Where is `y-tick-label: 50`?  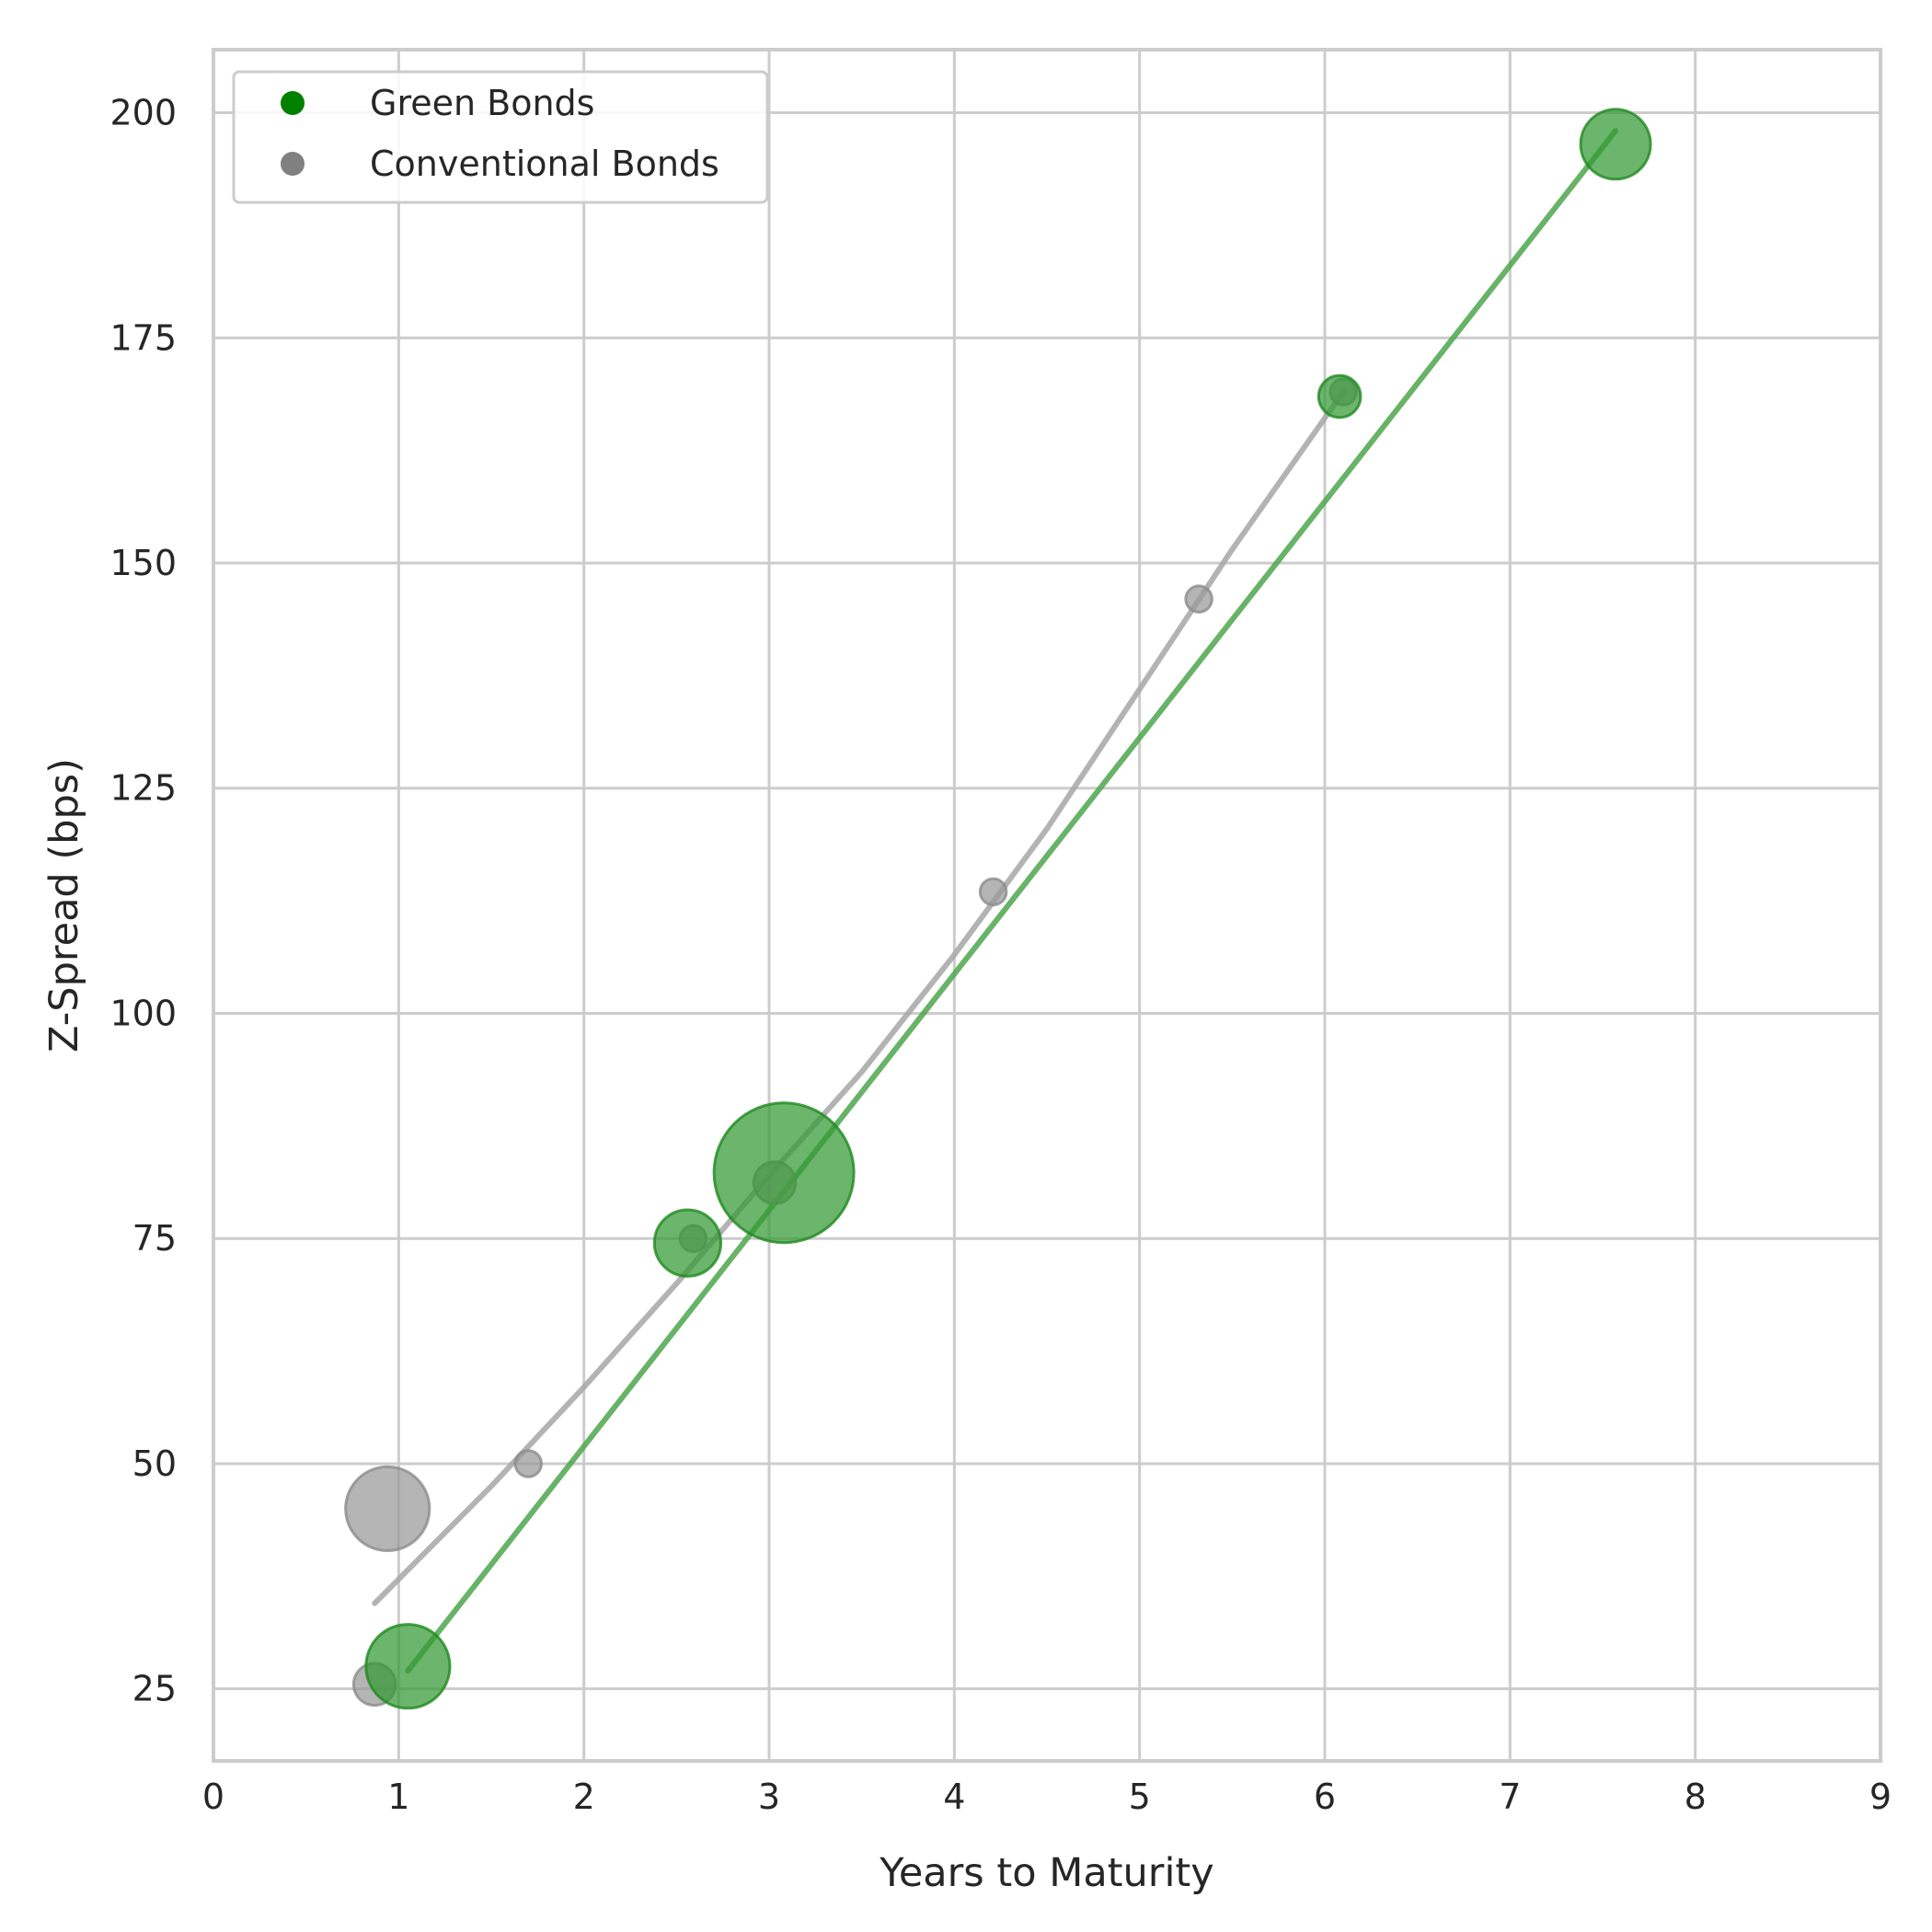
y-tick-label: 50 is located at coordinates (154, 1463).